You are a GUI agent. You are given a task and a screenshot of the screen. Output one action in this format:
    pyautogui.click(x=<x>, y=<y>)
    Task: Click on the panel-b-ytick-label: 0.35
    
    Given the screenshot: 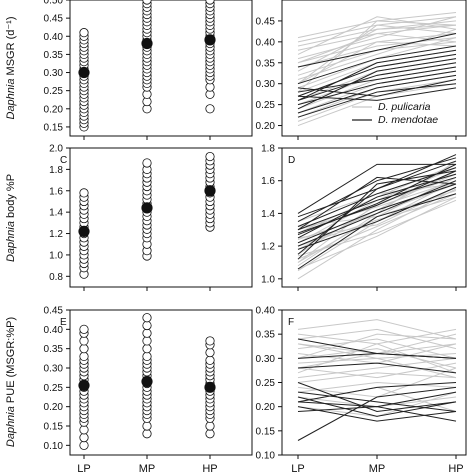 What is the action you would take?
    pyautogui.click(x=266, y=63)
    